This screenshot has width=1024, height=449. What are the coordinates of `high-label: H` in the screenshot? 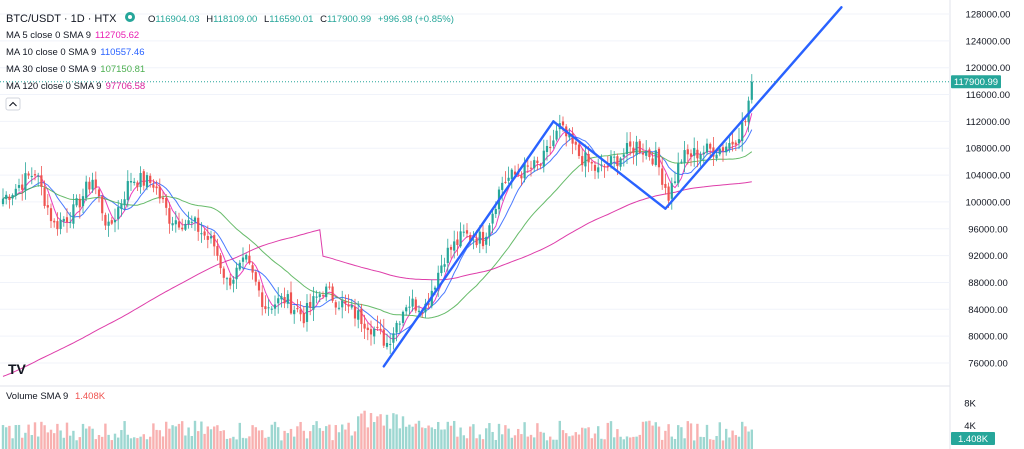 It's located at (209, 19).